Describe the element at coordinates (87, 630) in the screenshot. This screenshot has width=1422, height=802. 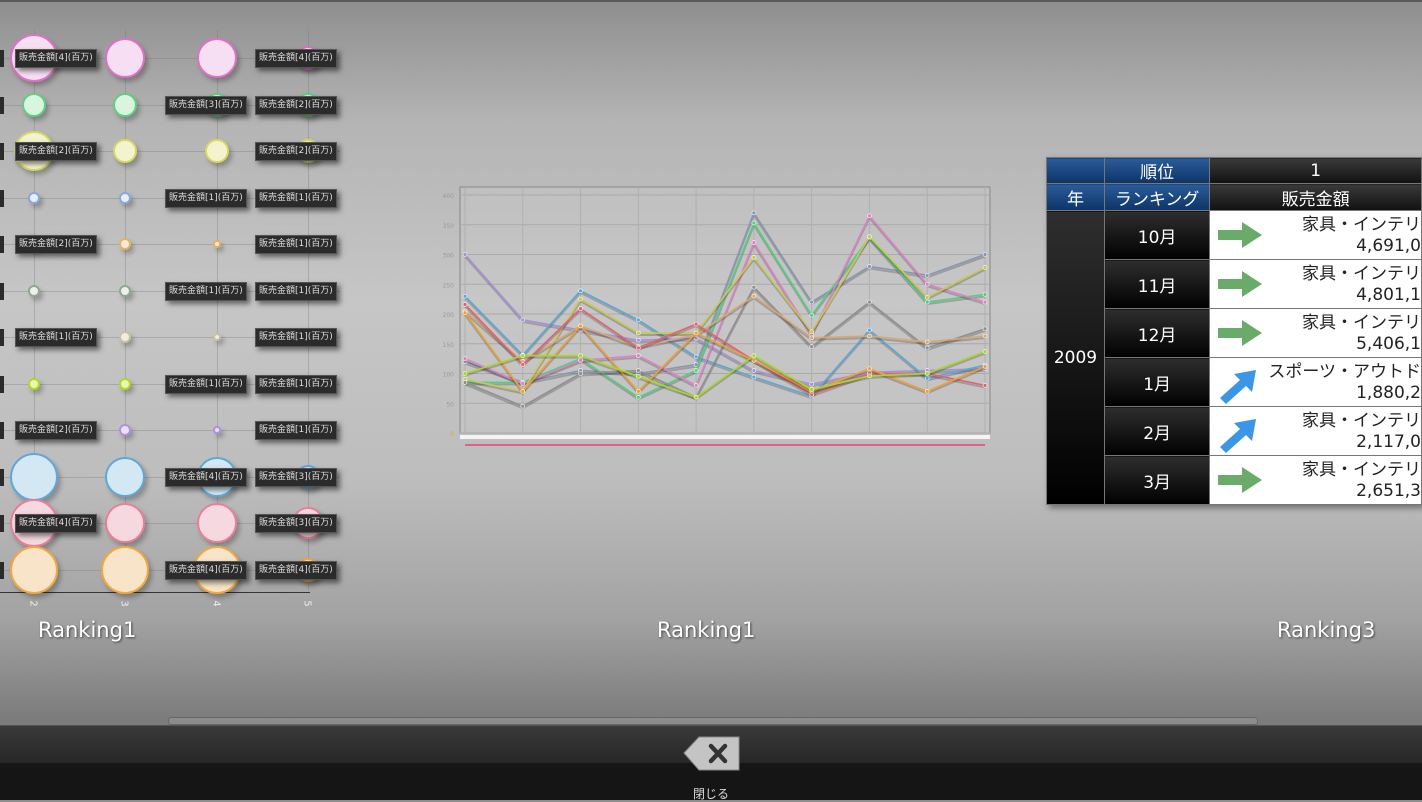
I see `caption-ranking-1: Ranking1` at that location.